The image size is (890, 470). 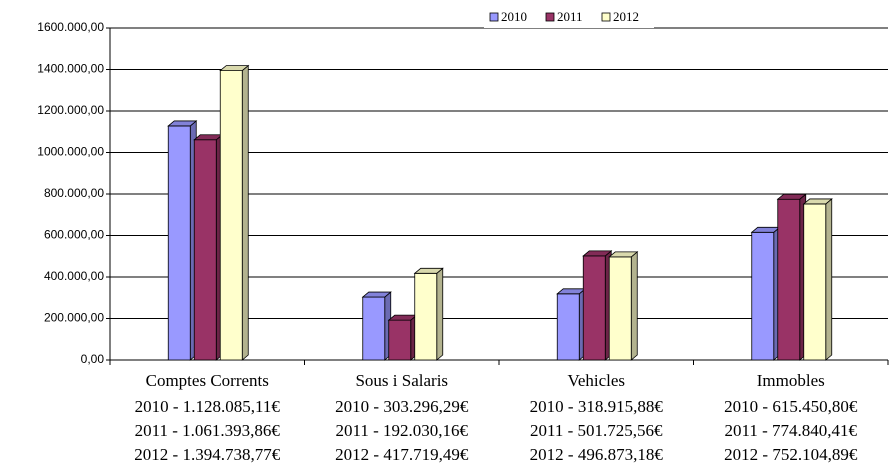 I want to click on y-tick-label: 400.000,00, so click(x=74, y=276).